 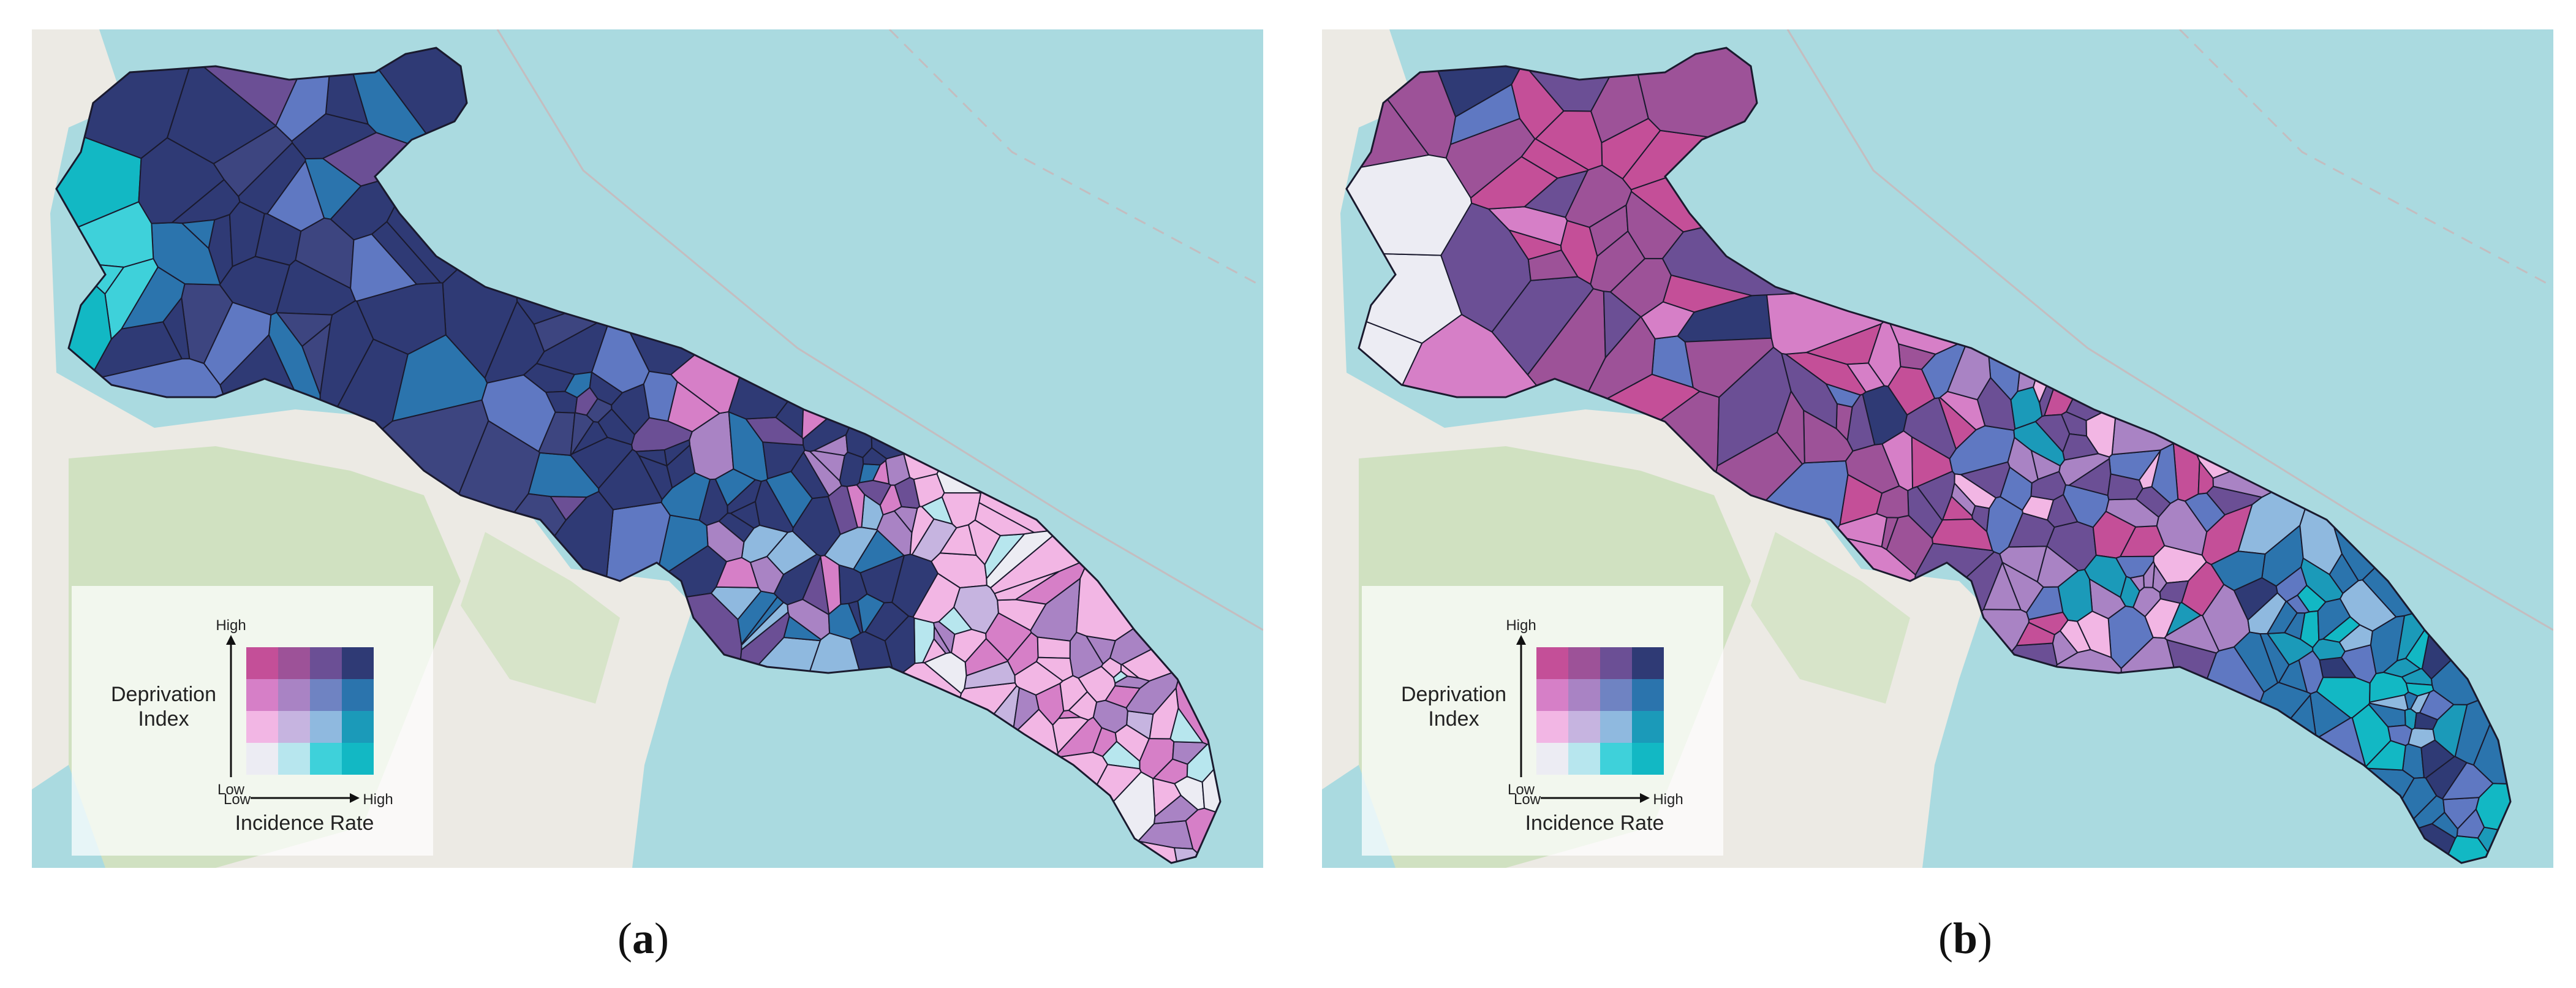 What do you see at coordinates (355, 798) in the screenshot?
I see `x-arrowhead` at bounding box center [355, 798].